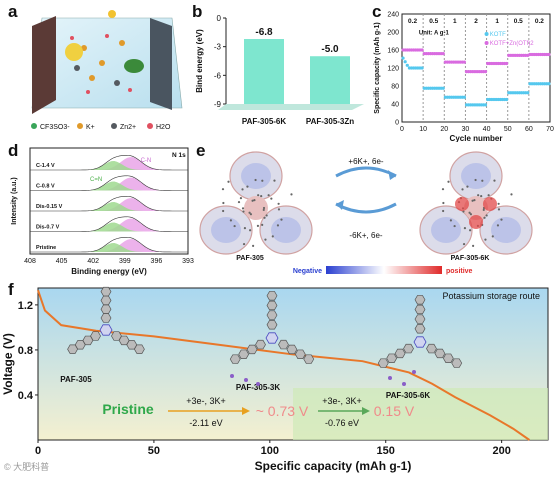  Describe the element at coordinates (264, 121) in the screenshot. I see `x-category-label: PAF-305-6K` at that location.